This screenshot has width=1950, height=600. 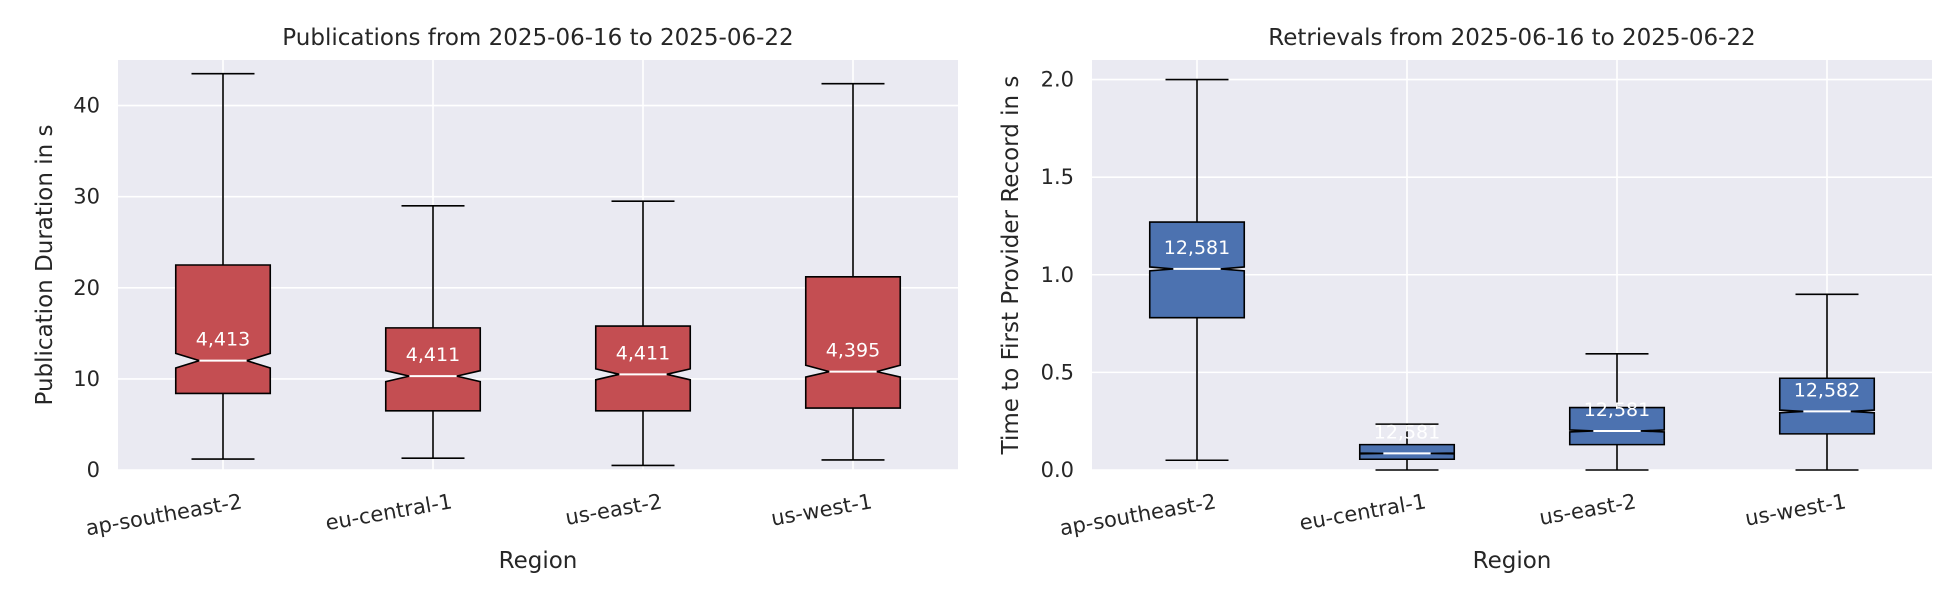 I want to click on y-tick-label: 0, so click(x=93, y=470).